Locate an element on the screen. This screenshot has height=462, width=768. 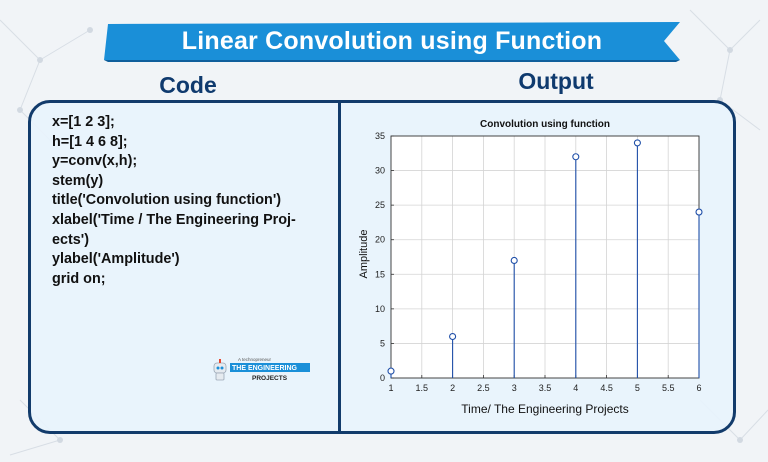
x-tick-label: 4 is located at coordinates (575, 388).